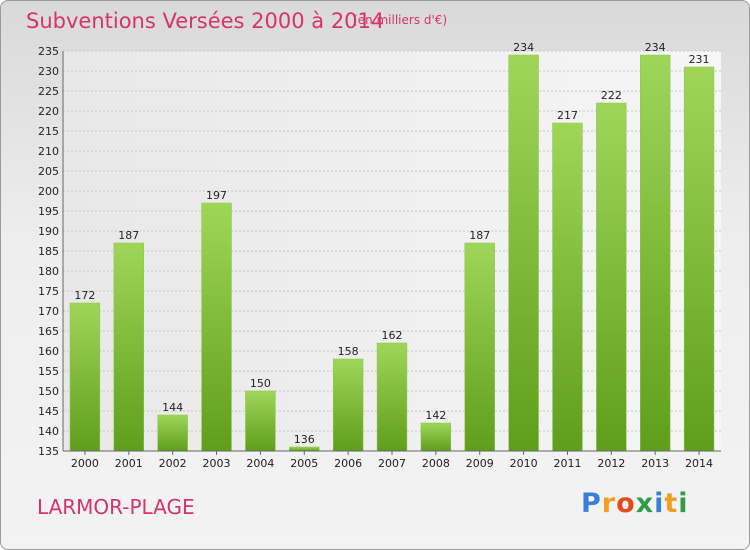 The image size is (750, 550). I want to click on x-tick-label: 2014, so click(699, 463).